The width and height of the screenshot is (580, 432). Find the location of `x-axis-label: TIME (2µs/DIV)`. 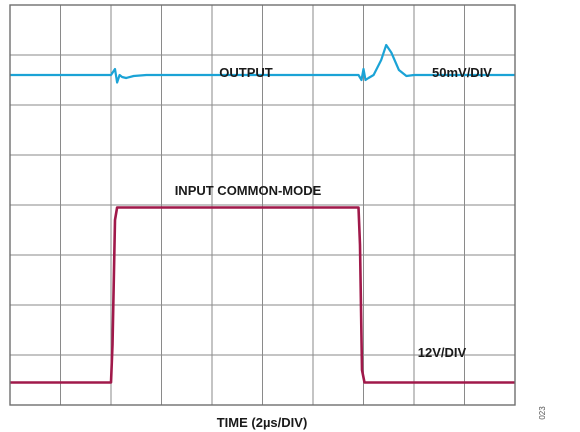

x-axis-label: TIME (2µs/DIV) is located at coordinates (262, 422).